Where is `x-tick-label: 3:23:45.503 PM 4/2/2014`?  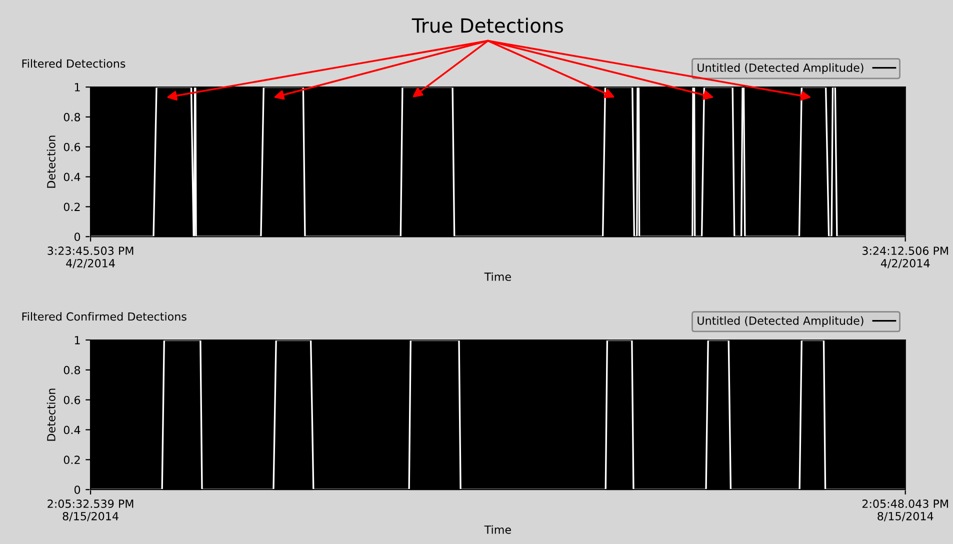
x-tick-label: 3:23:45.503 PM 4/2/2014 is located at coordinates (91, 257).